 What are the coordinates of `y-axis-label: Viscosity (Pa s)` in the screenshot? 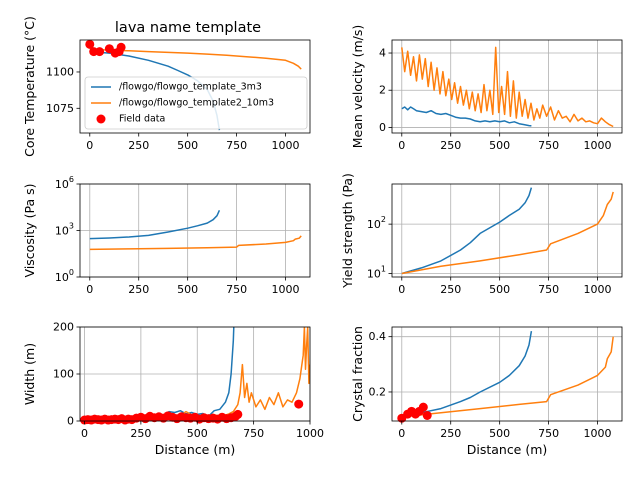 It's located at (29, 231).